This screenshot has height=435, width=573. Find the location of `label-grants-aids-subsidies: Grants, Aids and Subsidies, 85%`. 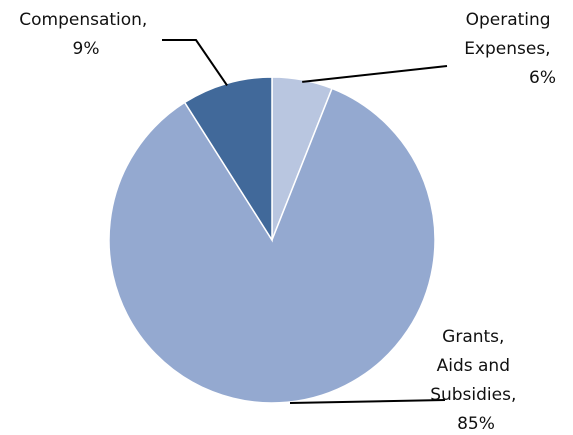

label-grants-aids-subsidies: Grants, Aids and Subsidies, 85% is located at coordinates (476, 380).